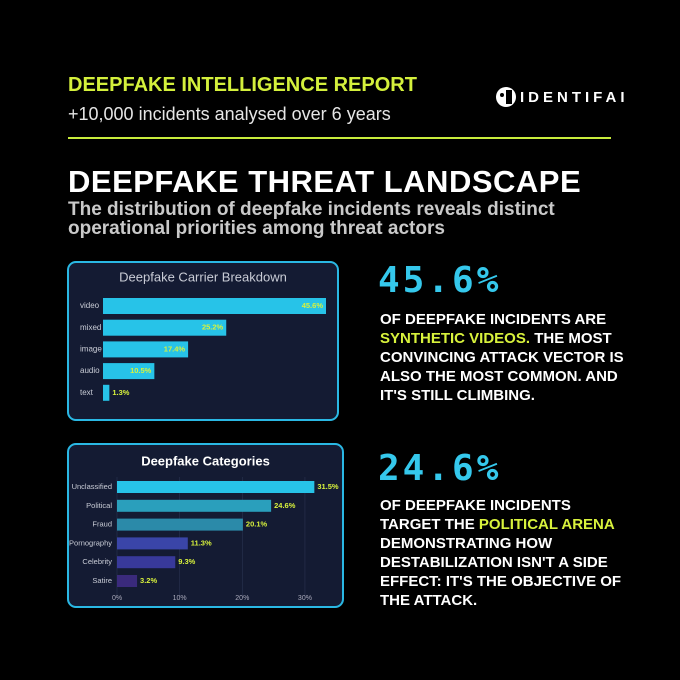 This screenshot has height=680, width=680. What do you see at coordinates (440, 468) in the screenshot?
I see `stat-figure: 24.6%` at bounding box center [440, 468].